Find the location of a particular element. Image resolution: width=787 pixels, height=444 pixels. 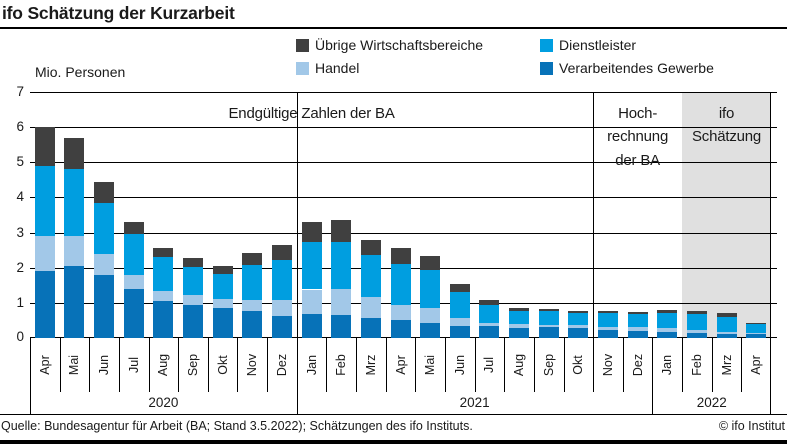

legend-swatch-handel-icon is located at coordinates (302, 68).